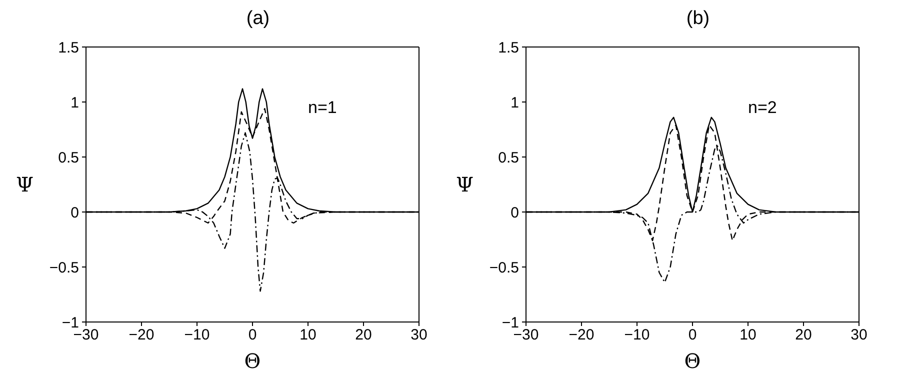  What do you see at coordinates (258, 19) in the screenshot?
I see `chart-title: (a)` at bounding box center [258, 19].